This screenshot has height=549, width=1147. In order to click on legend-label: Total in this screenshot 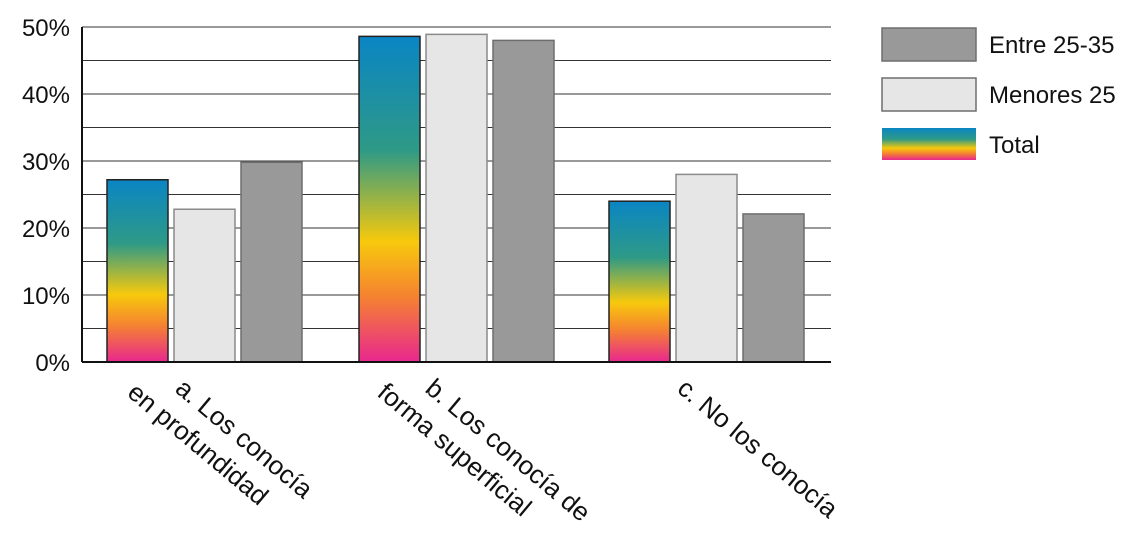, I will do `click(1014, 145)`.